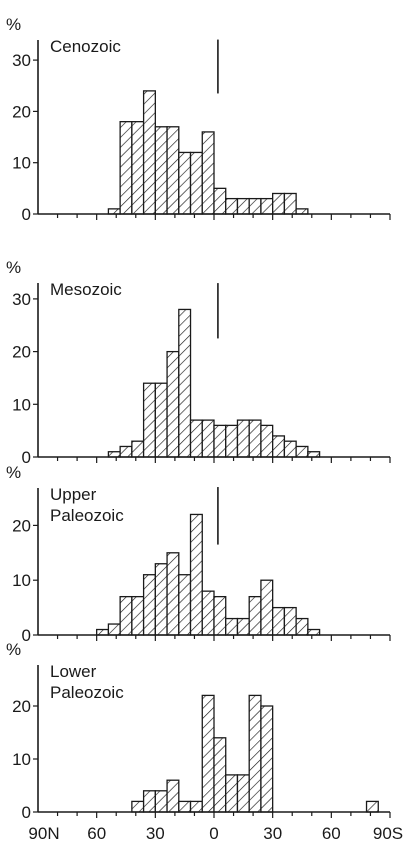  I want to click on x-axis-tick-labels: 90N 60 30 0 30 60 90S, so click(215, 833).